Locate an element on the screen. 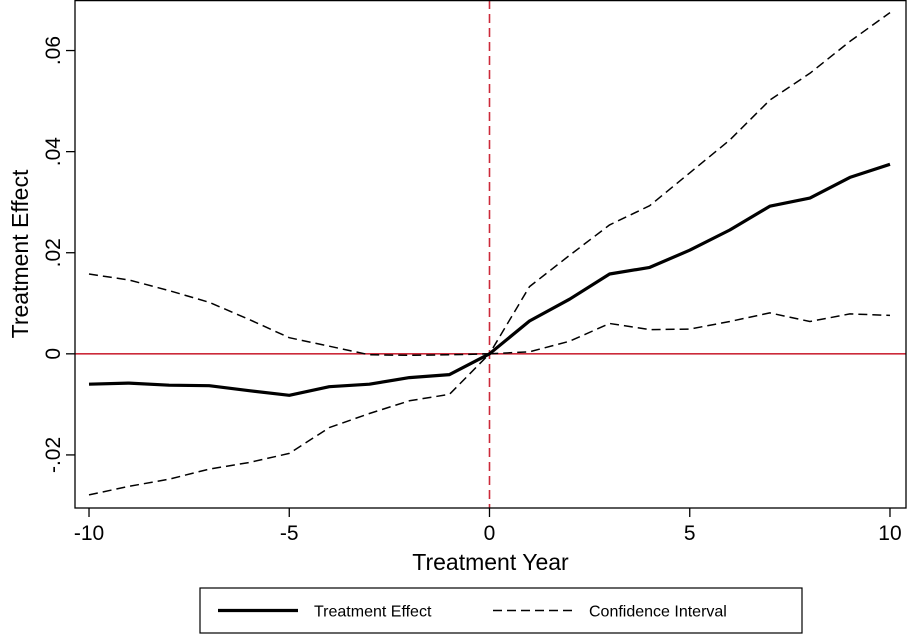 This screenshot has height=639, width=907. x-axis-label: Treatment Year is located at coordinates (490, 562).